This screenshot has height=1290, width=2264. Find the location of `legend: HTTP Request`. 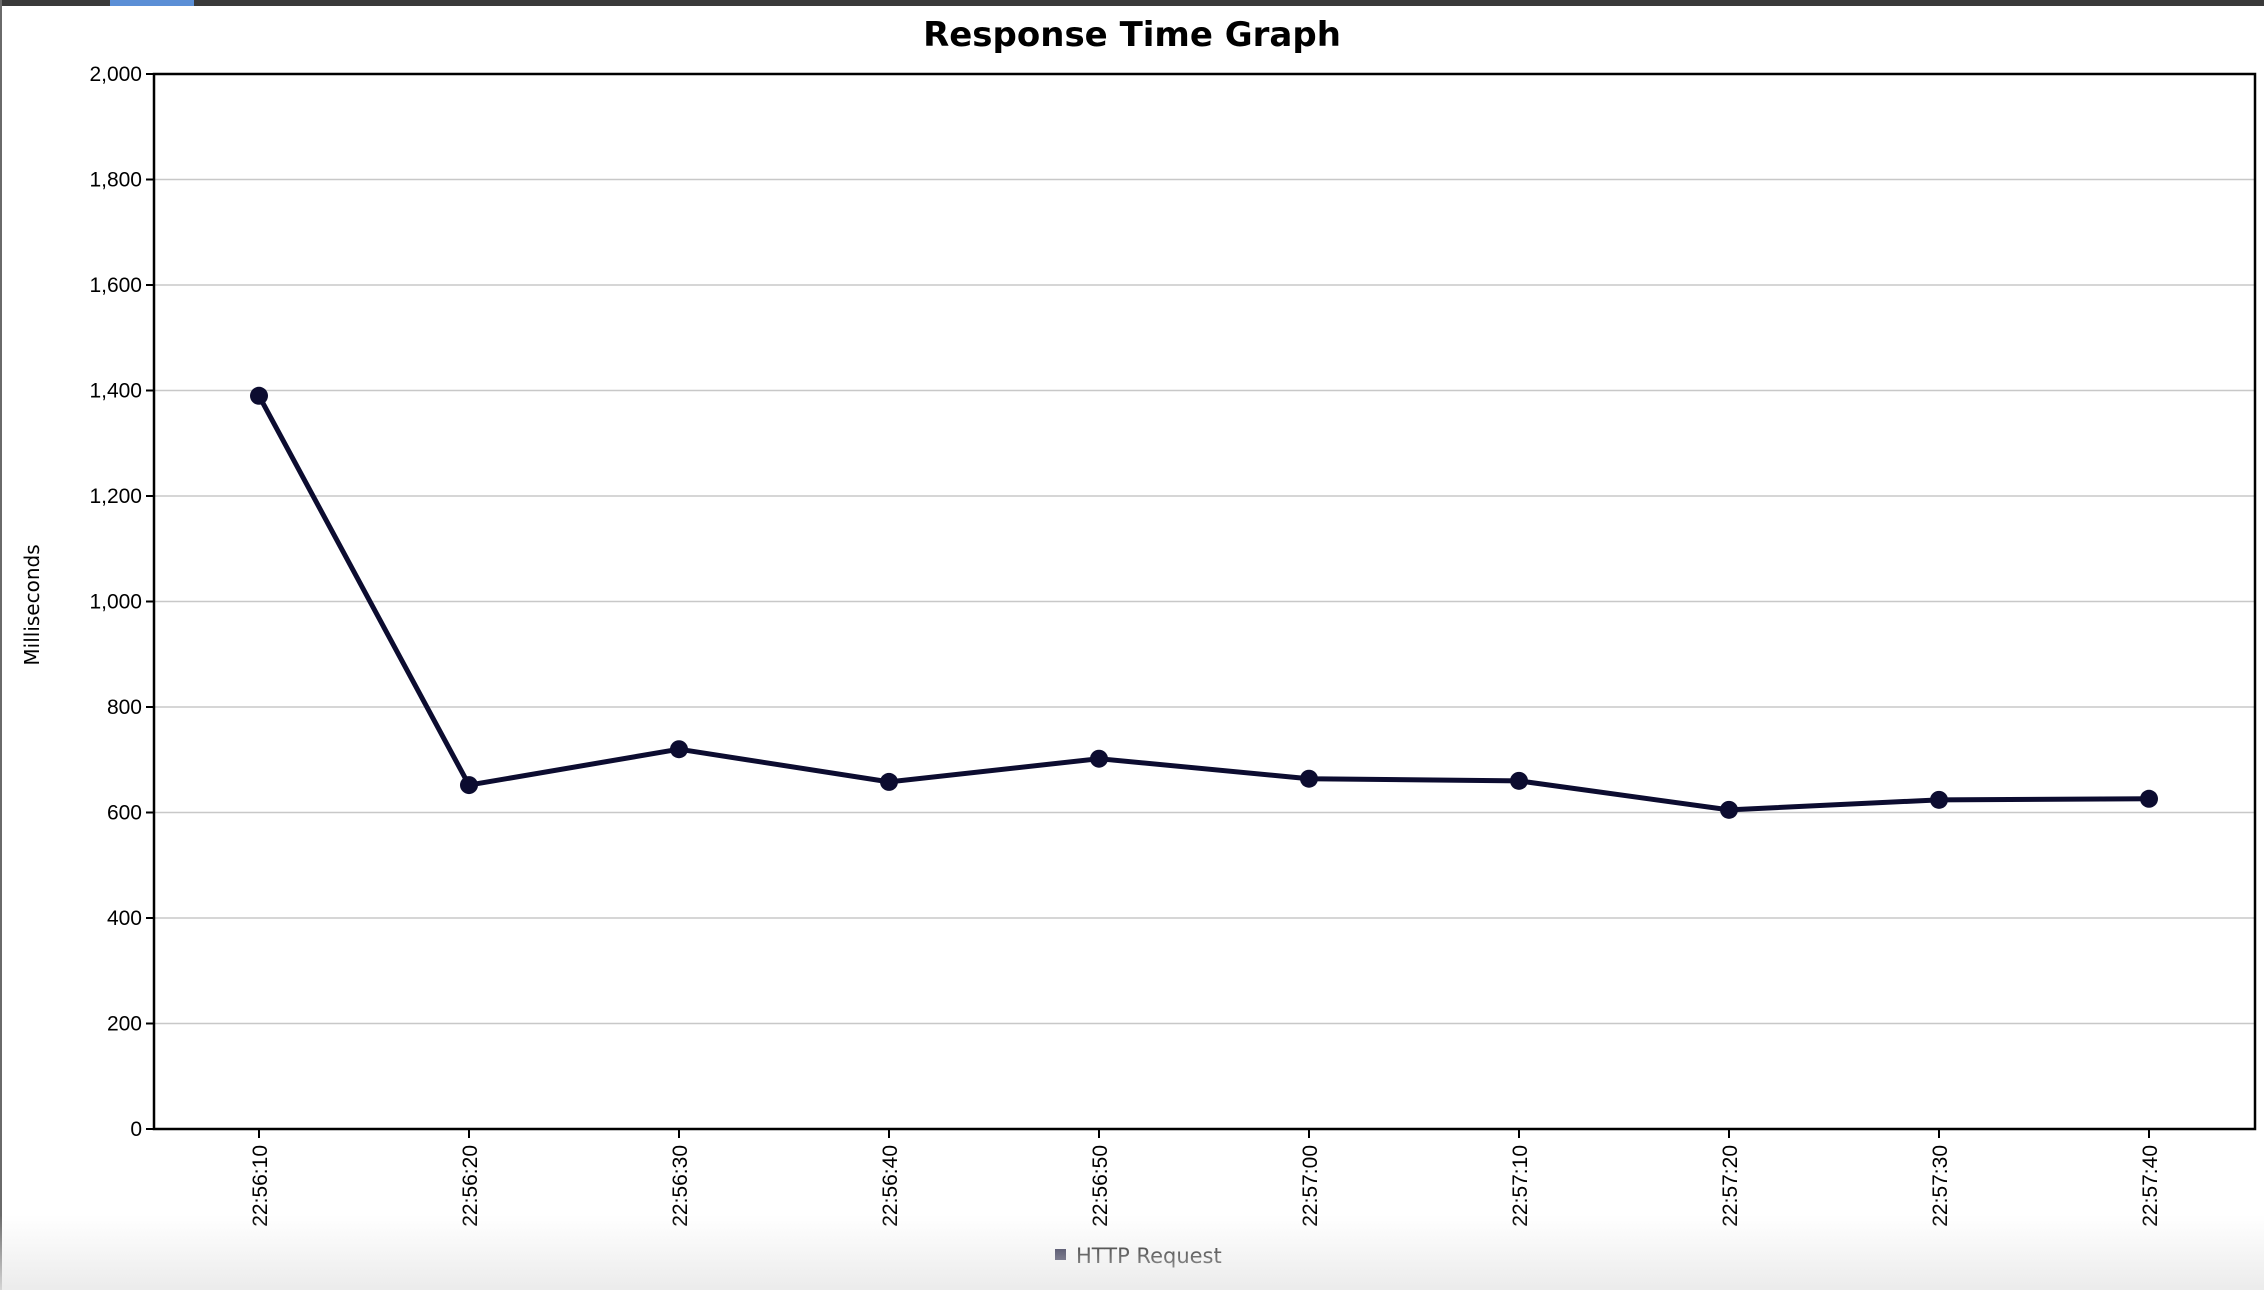

legend: HTTP Request is located at coordinates (1138, 1256).